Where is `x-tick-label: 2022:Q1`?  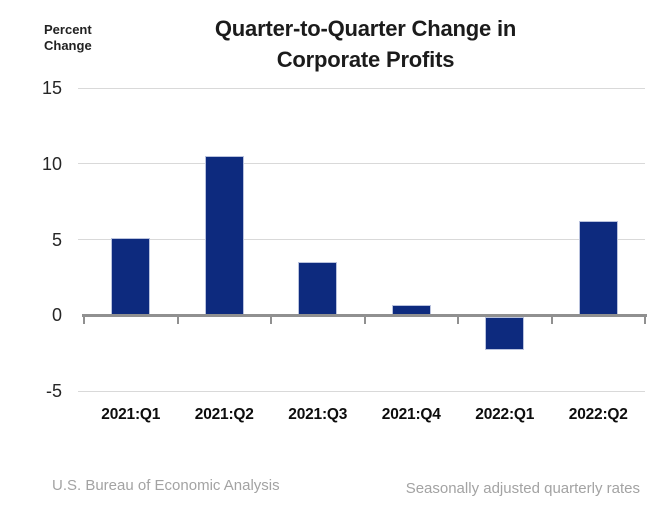 x-tick-label: 2022:Q1 is located at coordinates (505, 414).